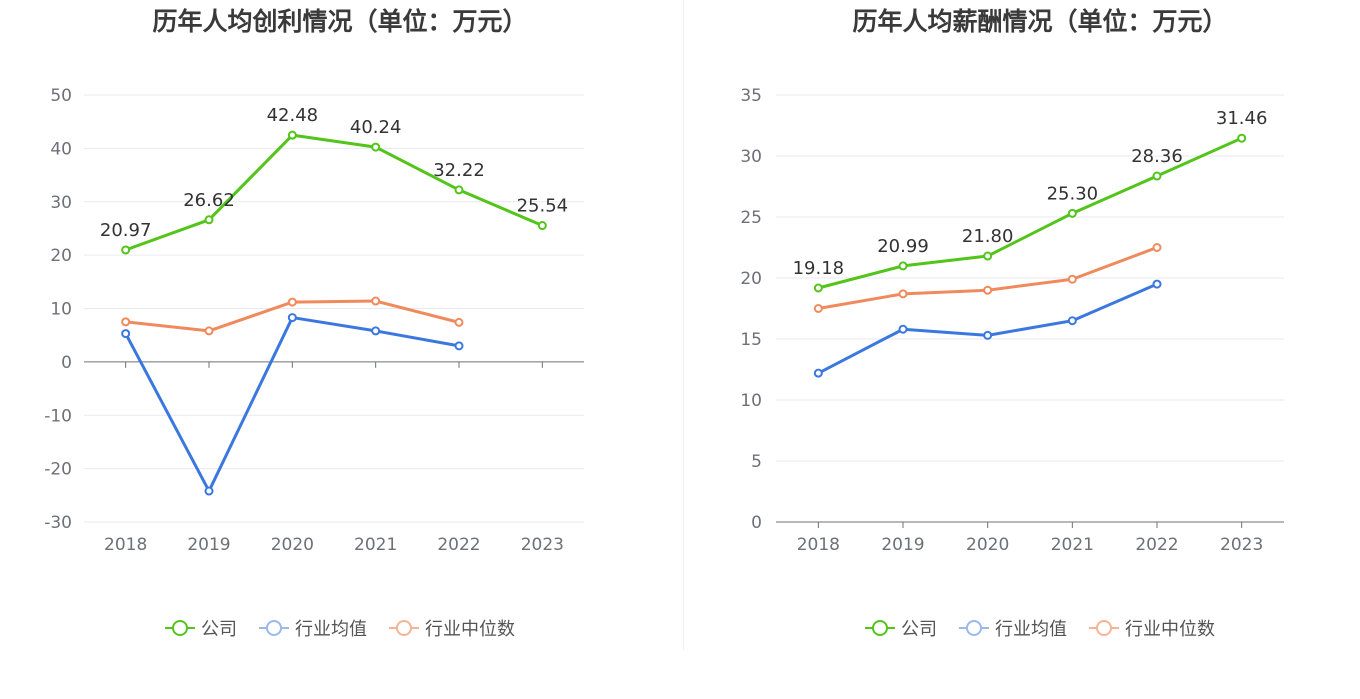 This screenshot has height=699, width=1360. I want to click on data-label: 40.24, so click(376, 127).